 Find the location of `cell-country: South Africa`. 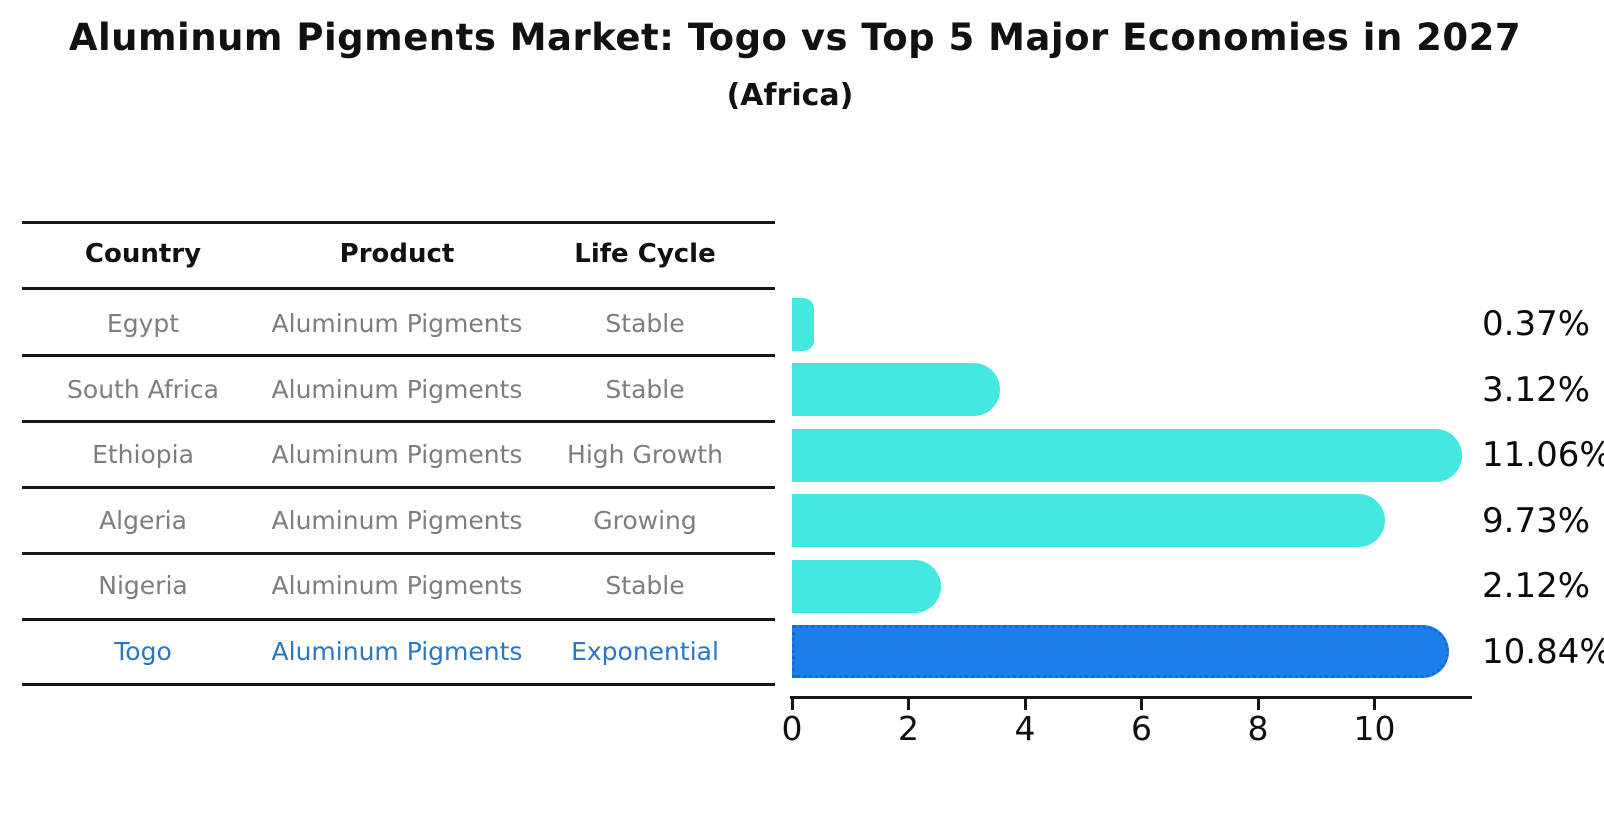

cell-country: South Africa is located at coordinates (143, 389).